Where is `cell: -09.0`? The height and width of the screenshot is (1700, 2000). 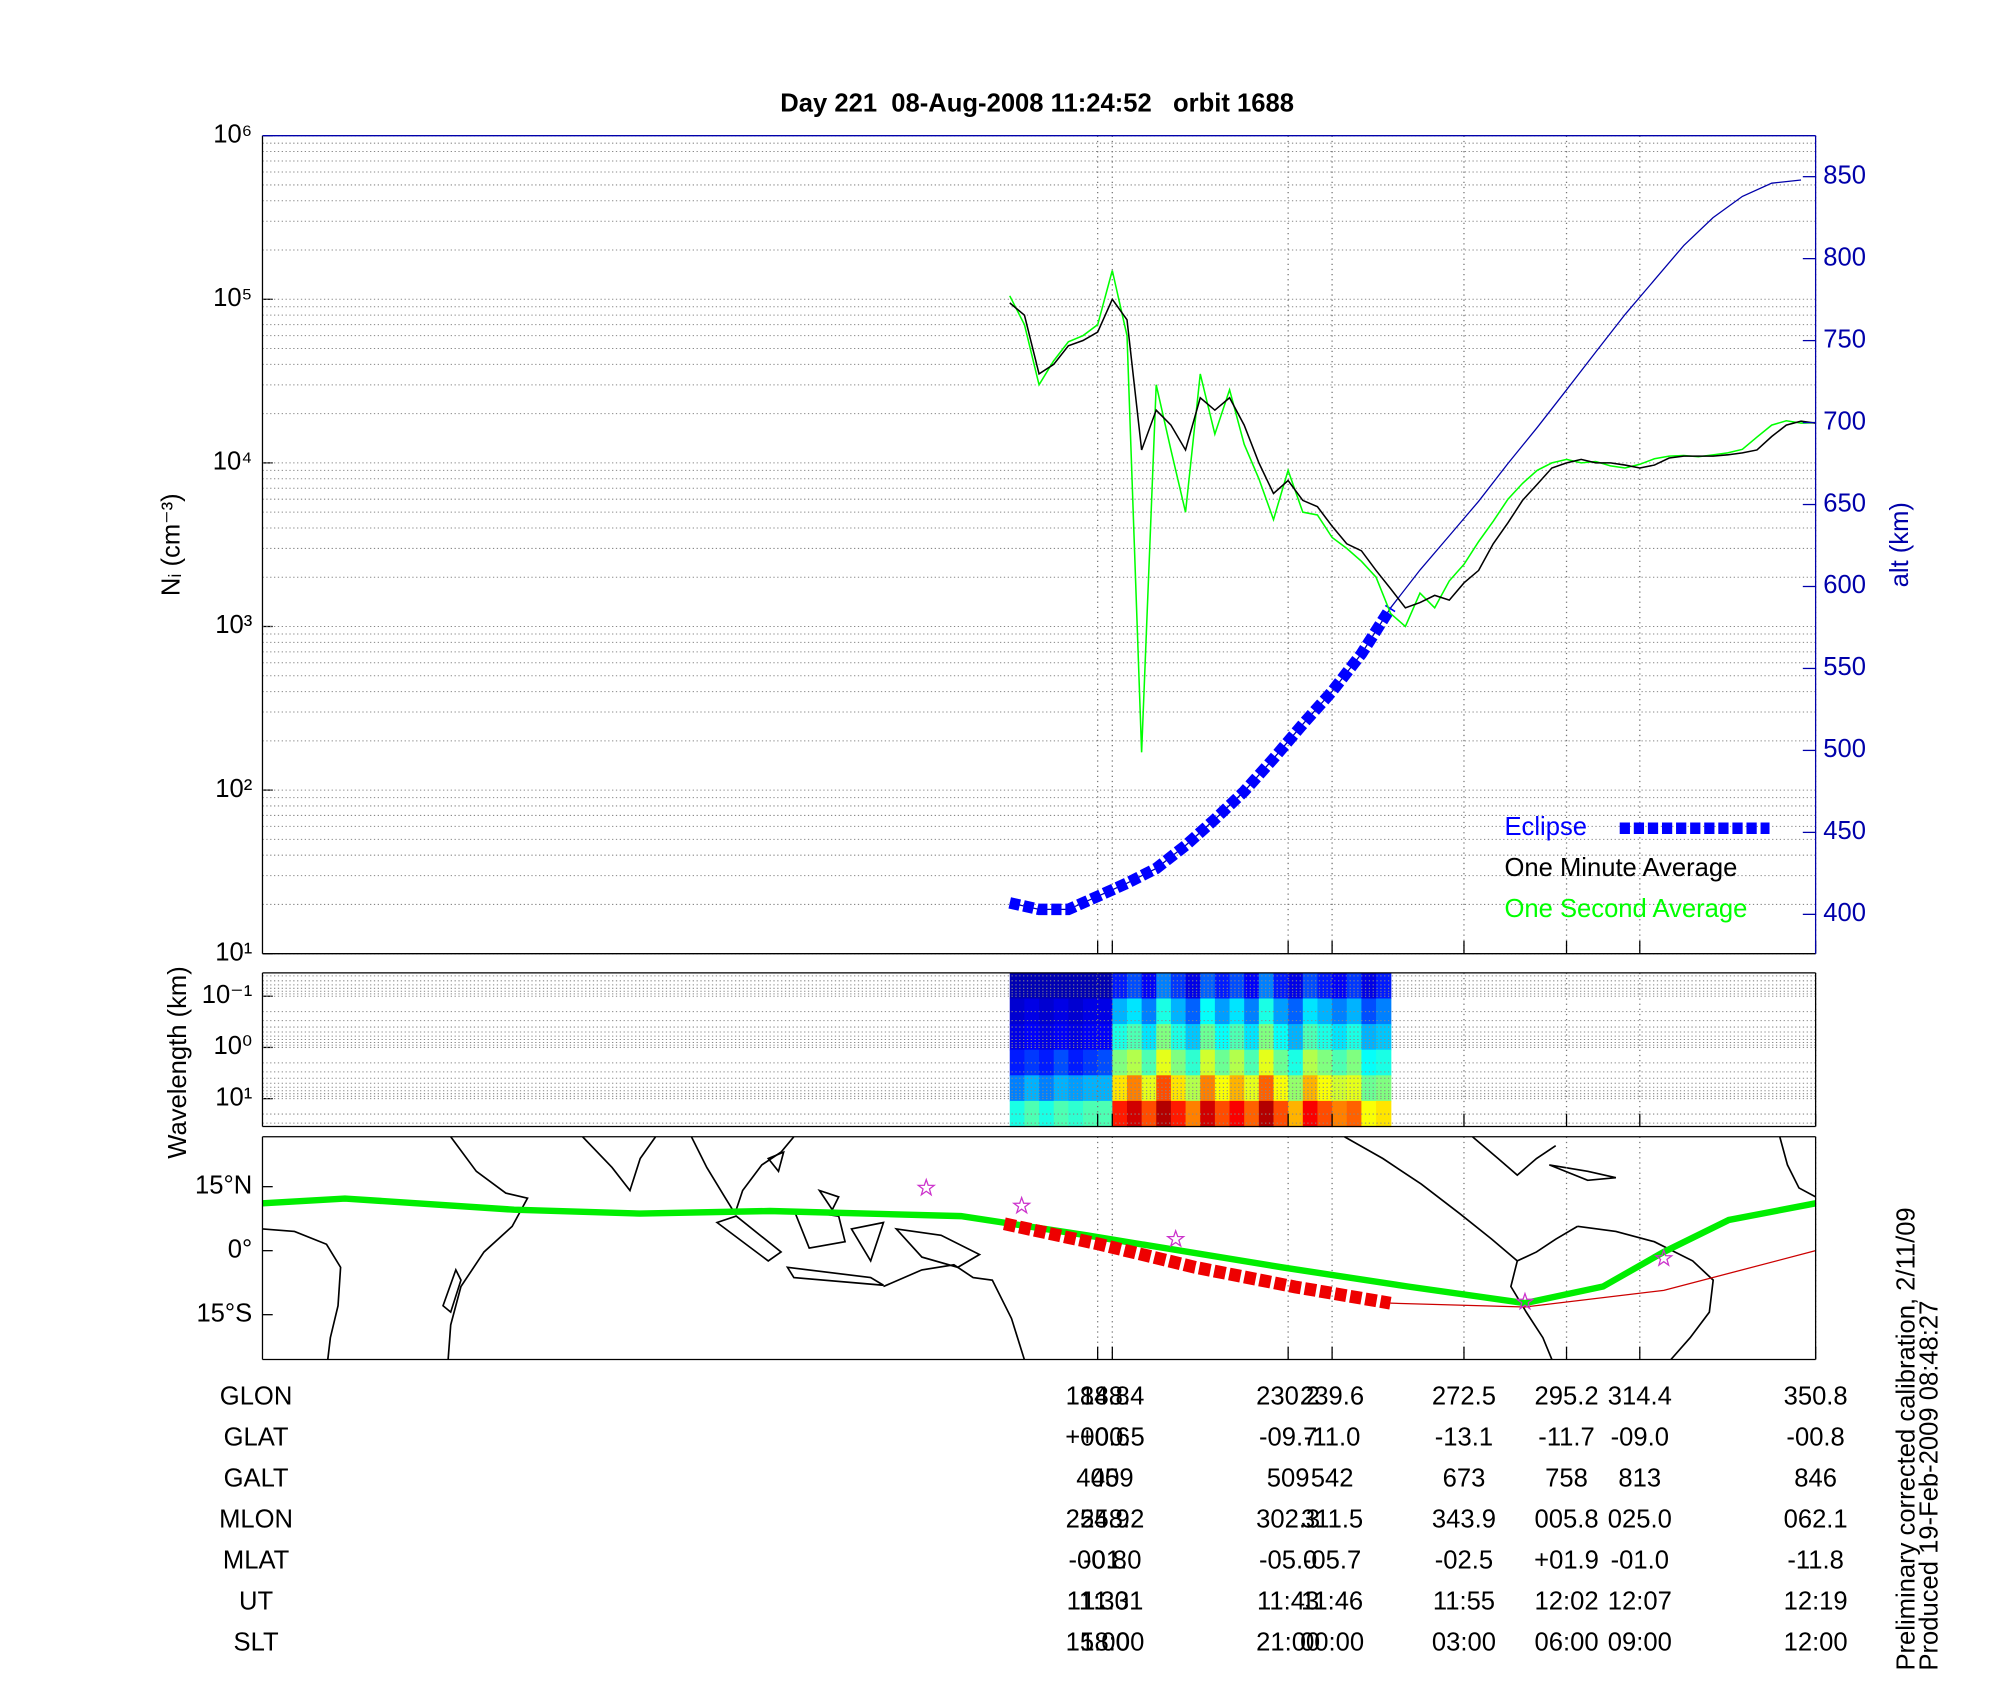 cell: -09.0 is located at coordinates (1640, 1438).